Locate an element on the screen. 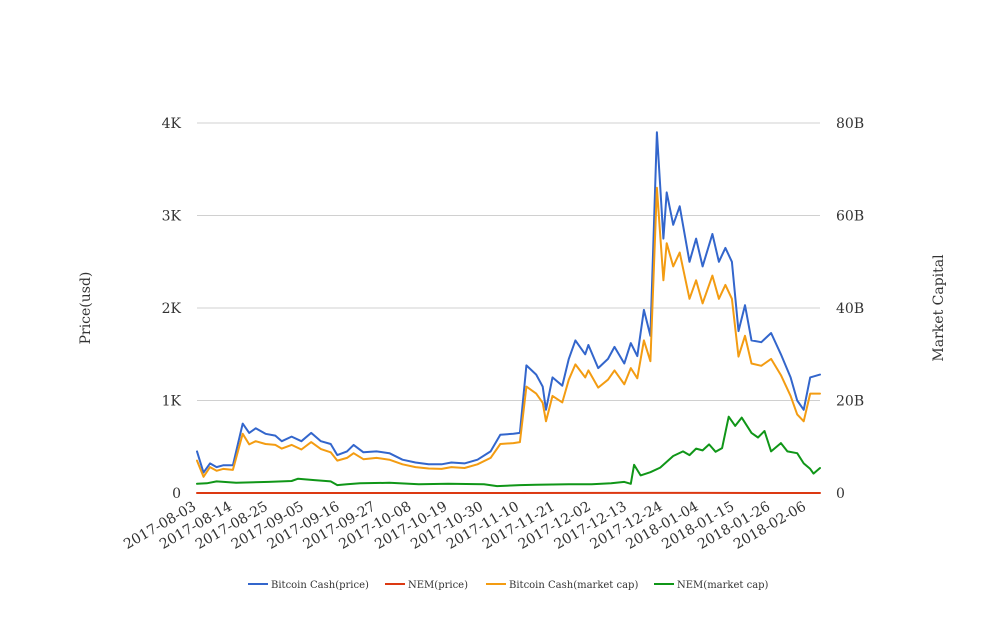  y2-tick-label: 40B is located at coordinates (850, 309).